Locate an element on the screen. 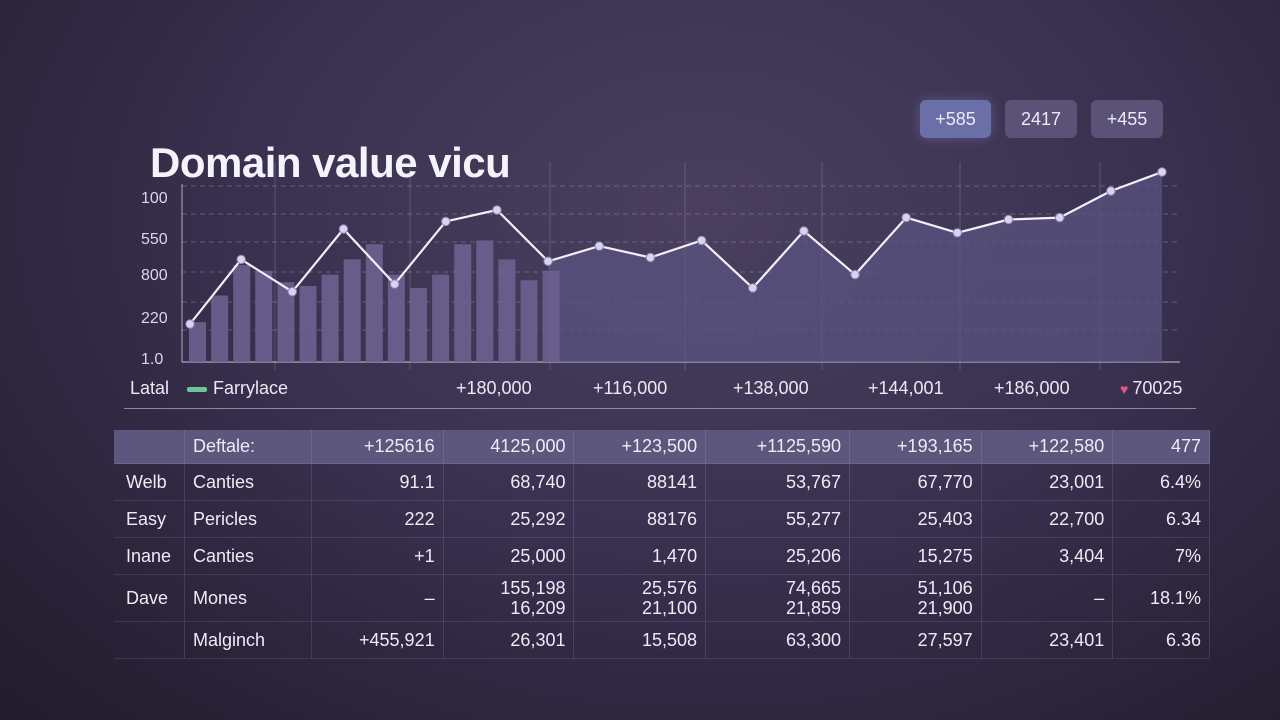 The image size is (1280, 720). chip-tertiary: +455 is located at coordinates (1127, 119).